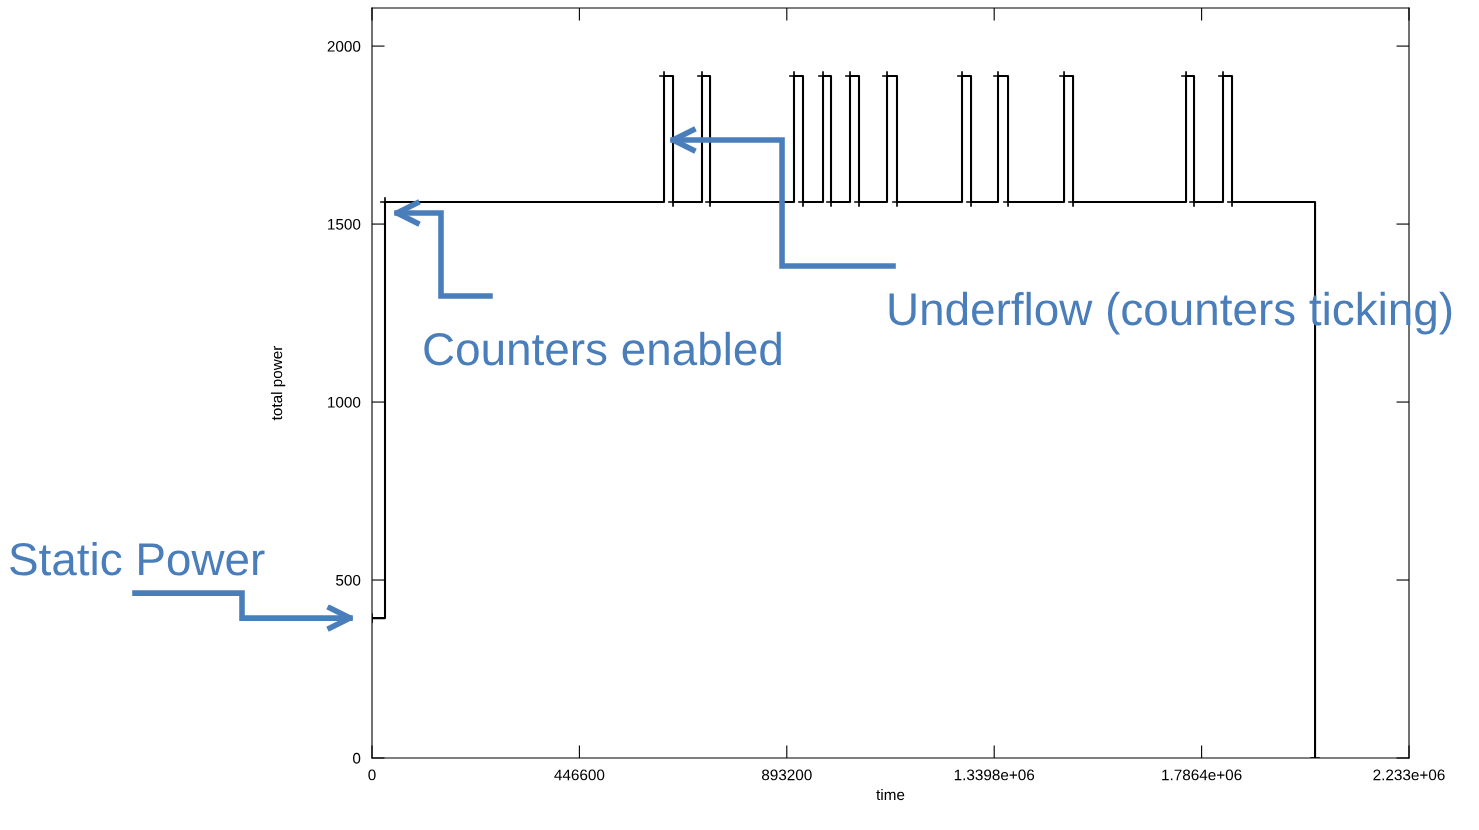 The width and height of the screenshot is (1479, 830). I want to click on y-tick-label: 2000, so click(344, 46).